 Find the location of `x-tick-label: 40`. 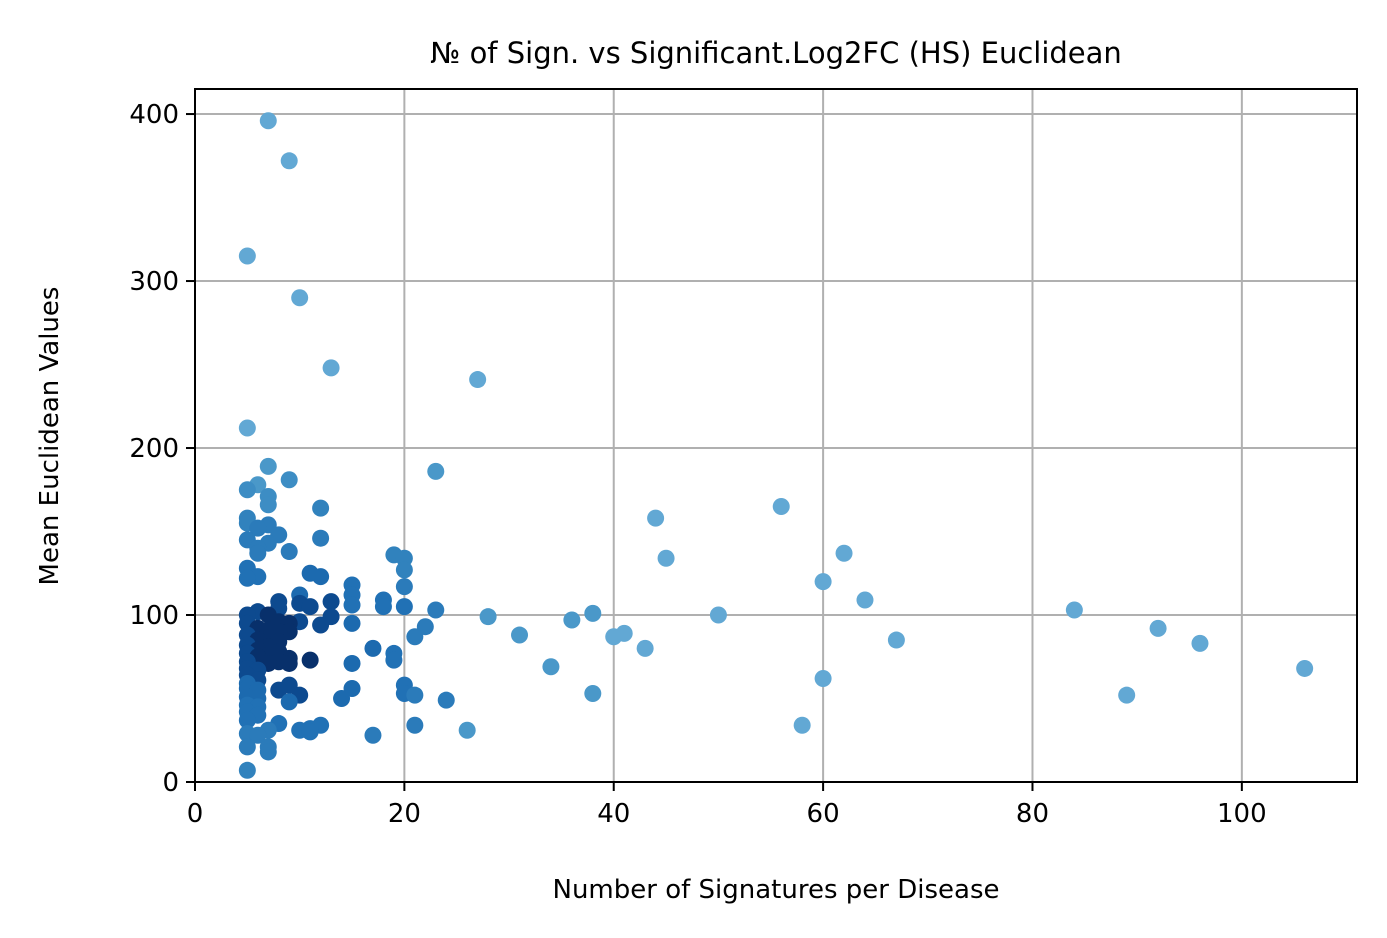

x-tick-label: 40 is located at coordinates (613, 814).